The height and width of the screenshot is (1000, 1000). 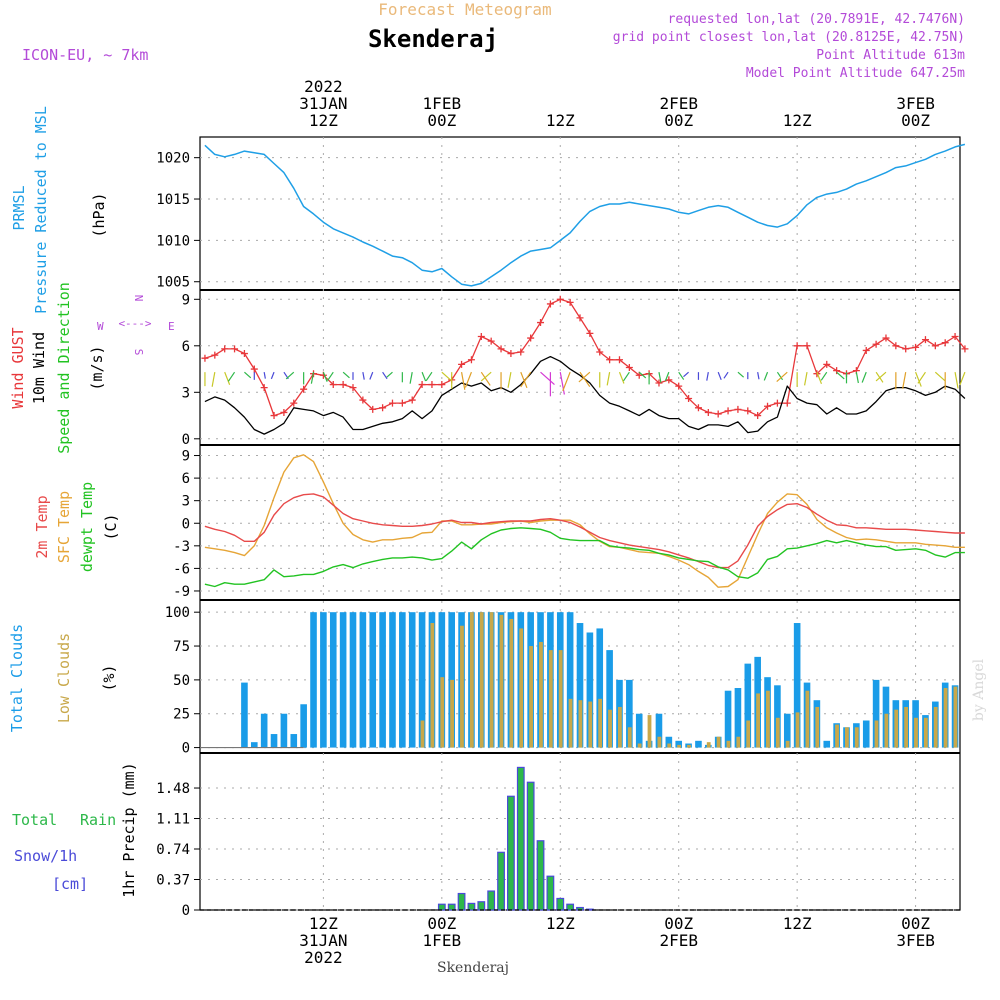 I want to click on sfc-label: SFC Temp, so click(x=64, y=527).